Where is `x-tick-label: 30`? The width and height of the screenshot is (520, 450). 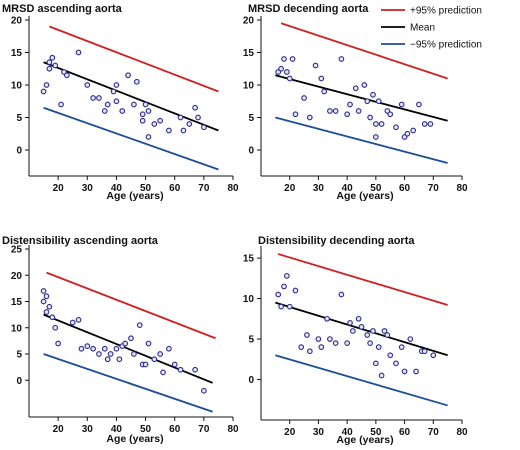 x-tick-label: 30 is located at coordinates (88, 429).